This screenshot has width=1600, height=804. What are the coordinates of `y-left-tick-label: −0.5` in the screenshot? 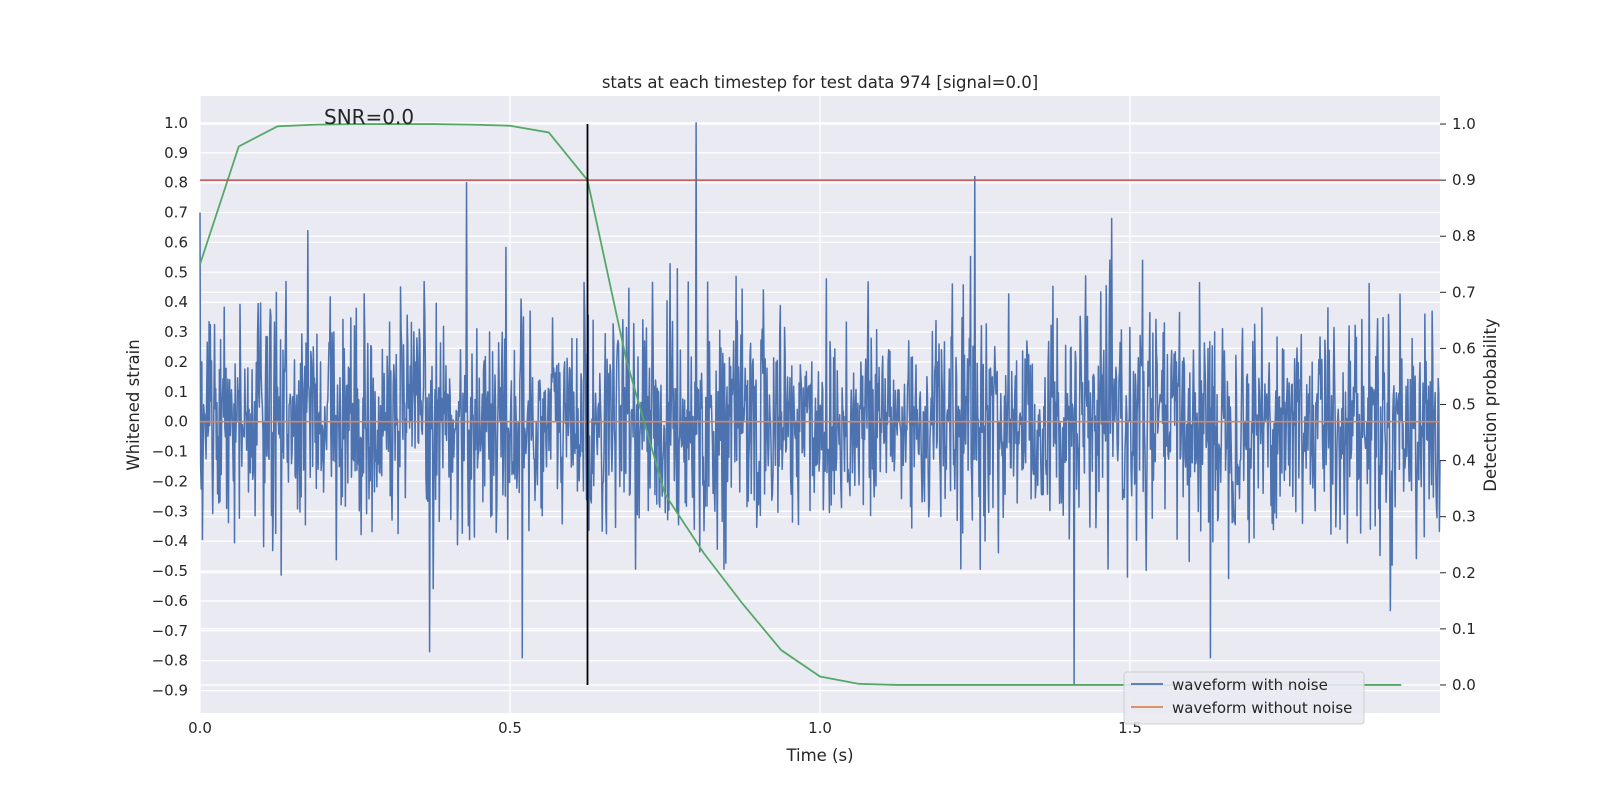 It's located at (170, 571).